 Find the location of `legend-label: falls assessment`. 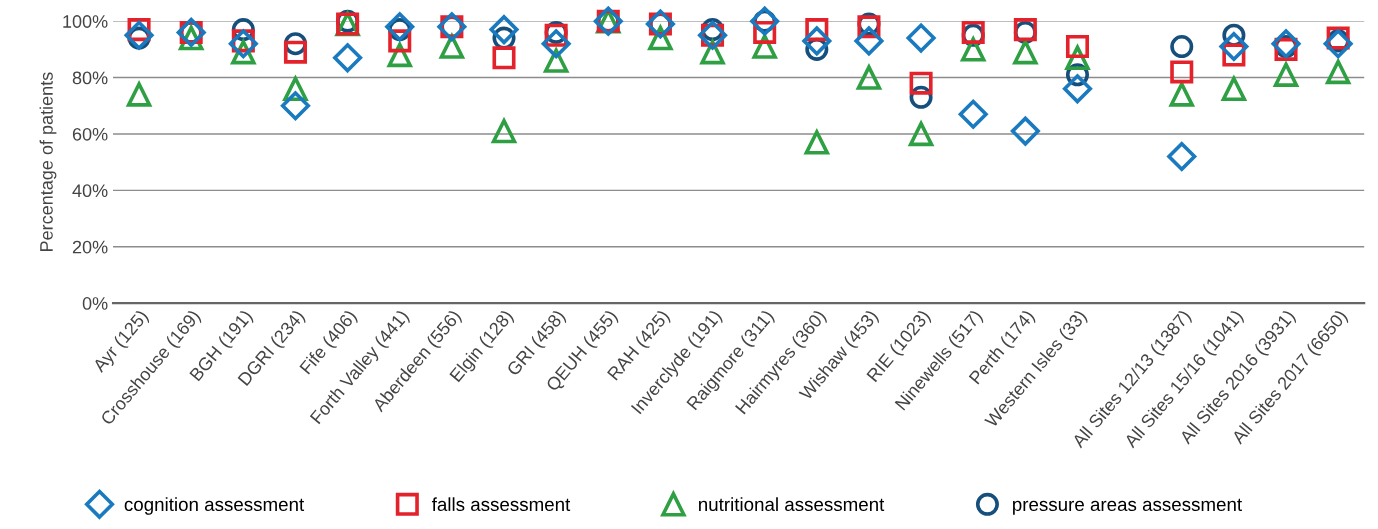

legend-label: falls assessment is located at coordinates (501, 504).